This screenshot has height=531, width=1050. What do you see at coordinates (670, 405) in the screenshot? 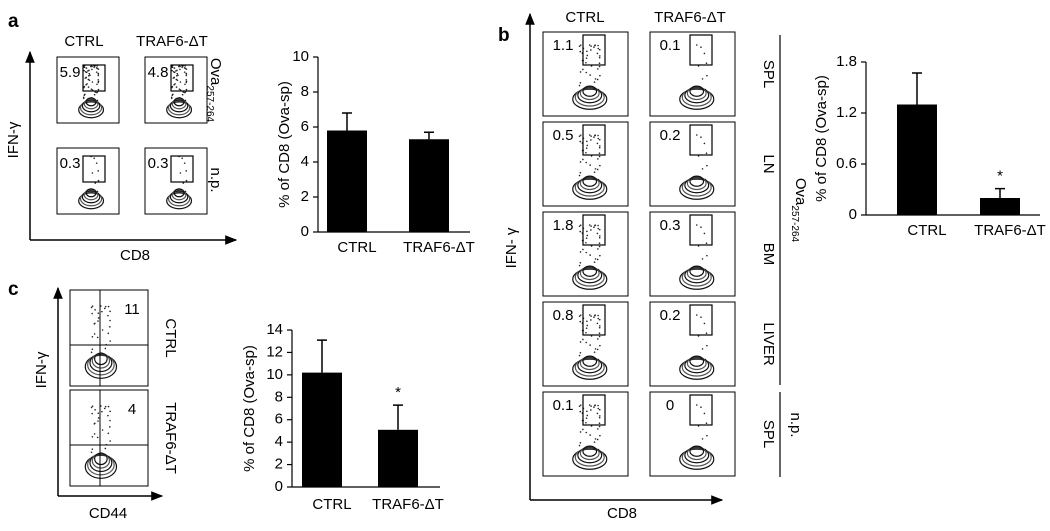
I see `gate-percent: 0` at bounding box center [670, 405].